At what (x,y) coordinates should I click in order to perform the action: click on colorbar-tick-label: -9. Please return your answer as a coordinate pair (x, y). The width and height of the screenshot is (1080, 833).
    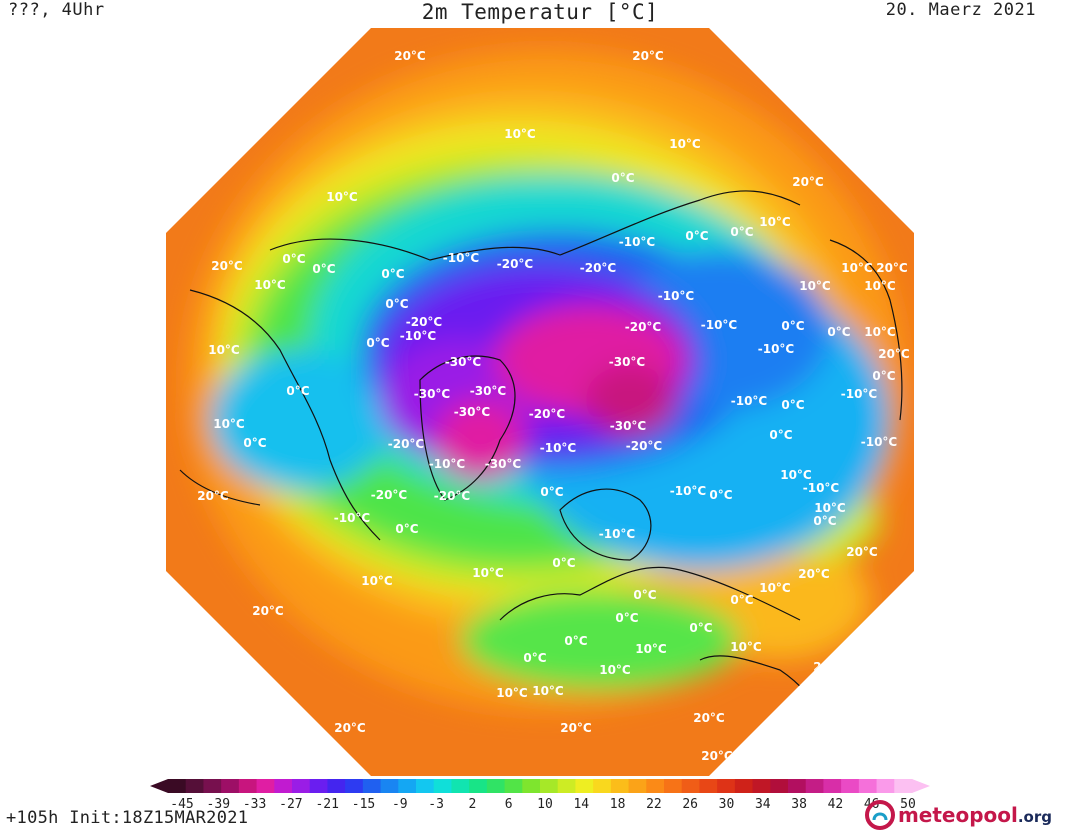
    Looking at the image, I should click on (400, 804).